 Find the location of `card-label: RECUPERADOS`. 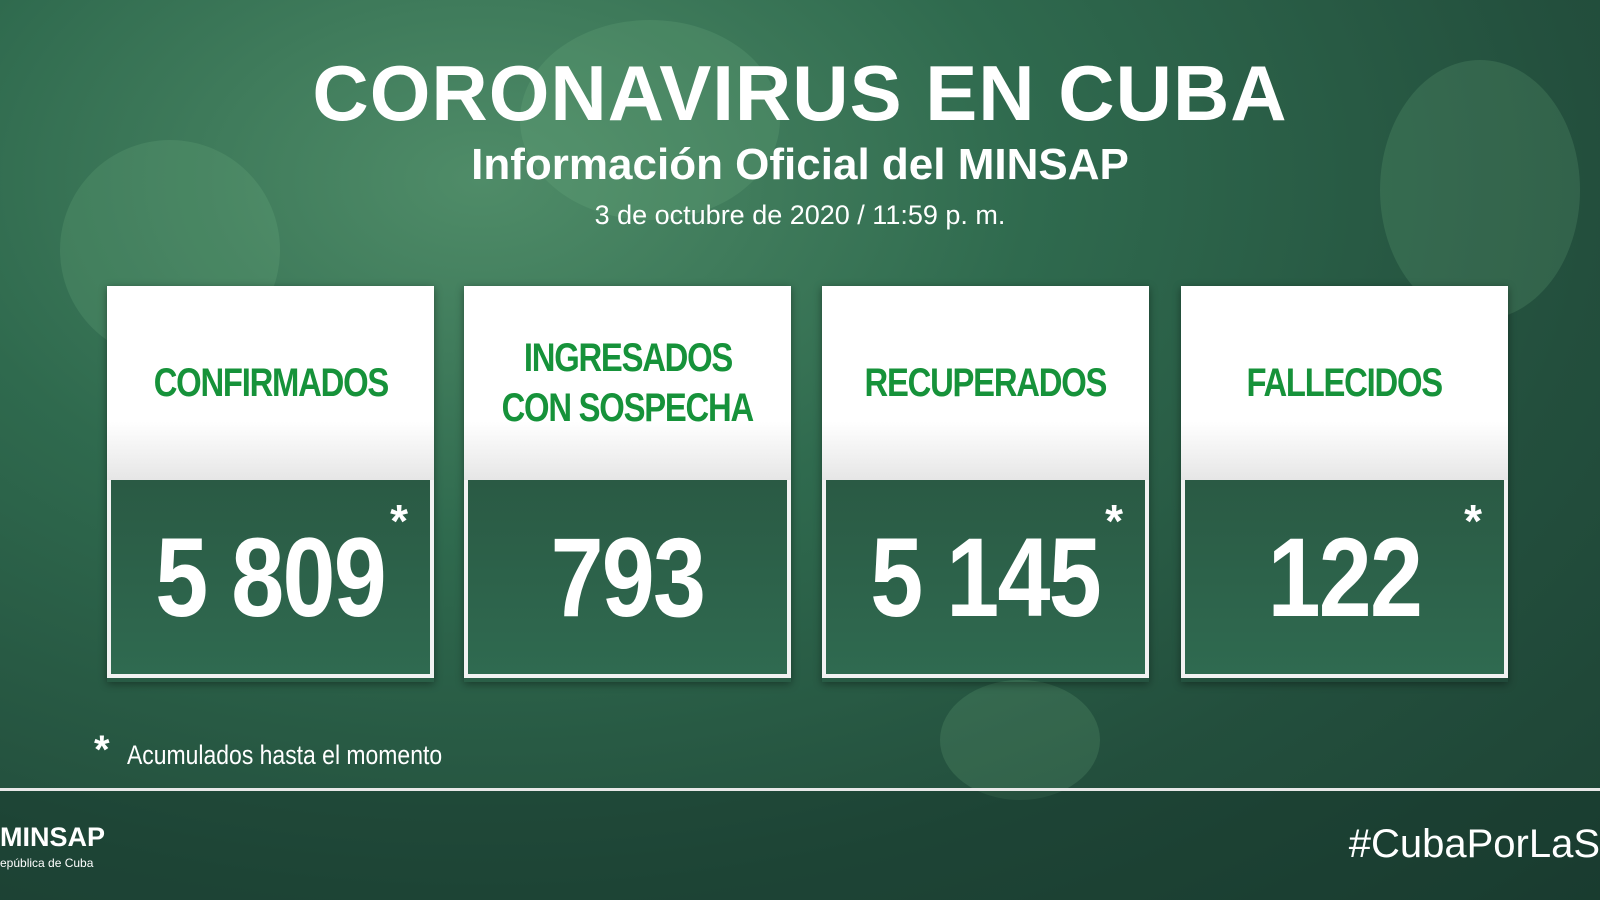

card-label: RECUPERADOS is located at coordinates (986, 383).